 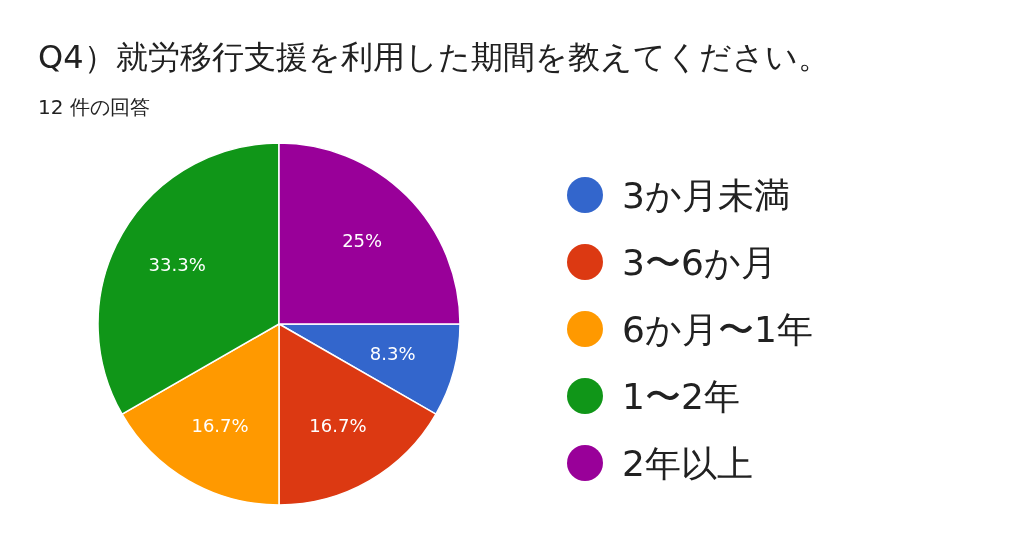 I want to click on chart-subtitle: 12 件の回答, so click(x=94, y=107).